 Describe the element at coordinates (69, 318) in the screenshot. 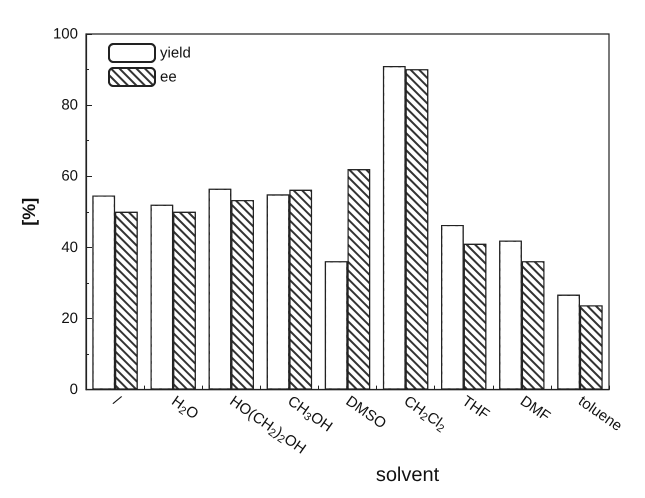

I see `y-tick-label: 20` at that location.